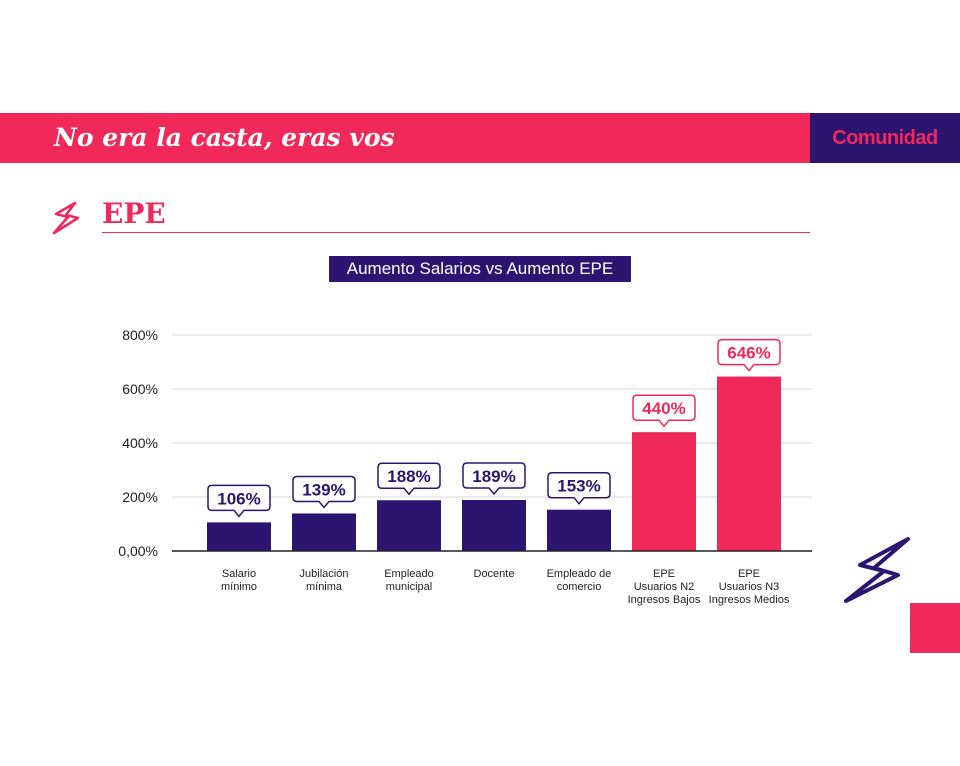  I want to click on x-tick-label: Usuarios N3, so click(749, 587).